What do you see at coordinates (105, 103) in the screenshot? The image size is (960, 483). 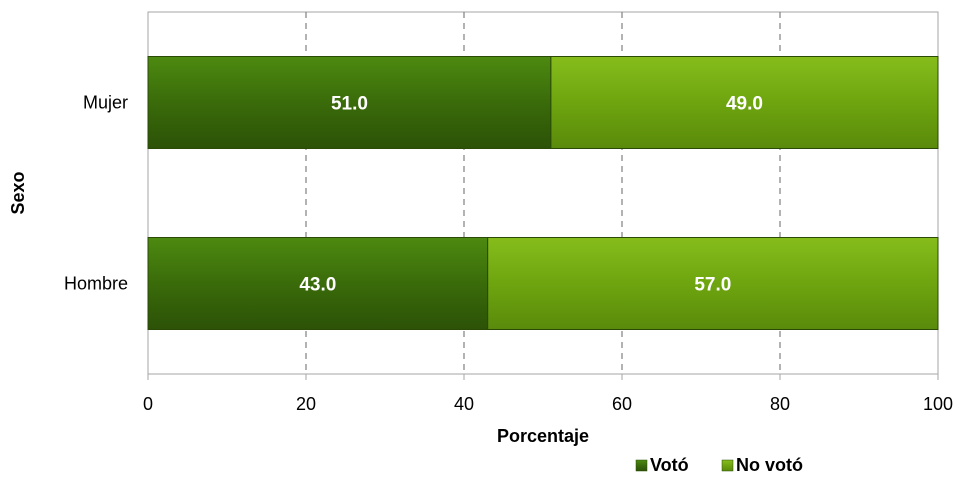 I see `y-tick-label-mujer: Mujer` at bounding box center [105, 103].